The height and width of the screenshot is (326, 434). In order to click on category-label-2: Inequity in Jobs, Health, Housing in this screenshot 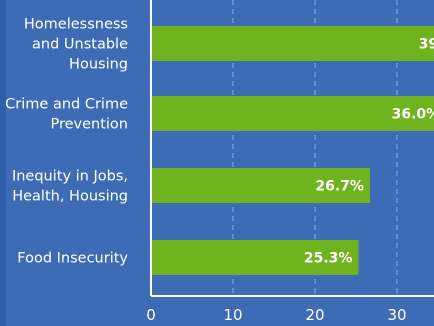, I will do `click(70, 187)`.